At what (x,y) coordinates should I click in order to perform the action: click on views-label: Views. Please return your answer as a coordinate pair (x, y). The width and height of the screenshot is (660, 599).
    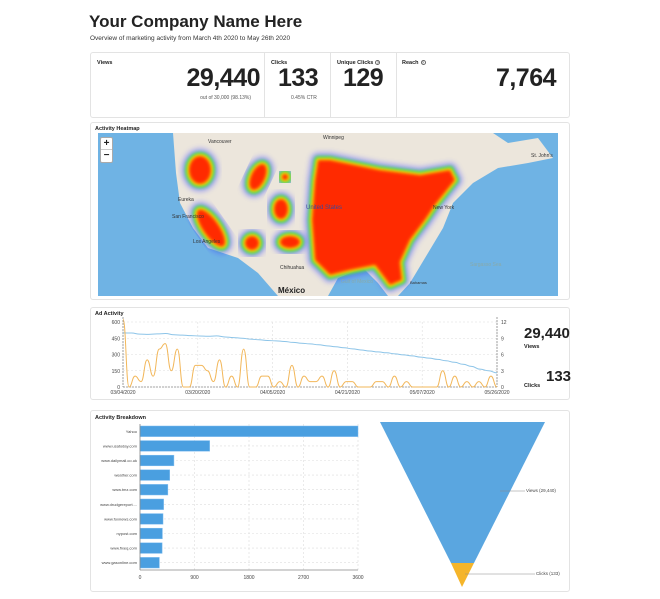
    Looking at the image, I should click on (105, 63).